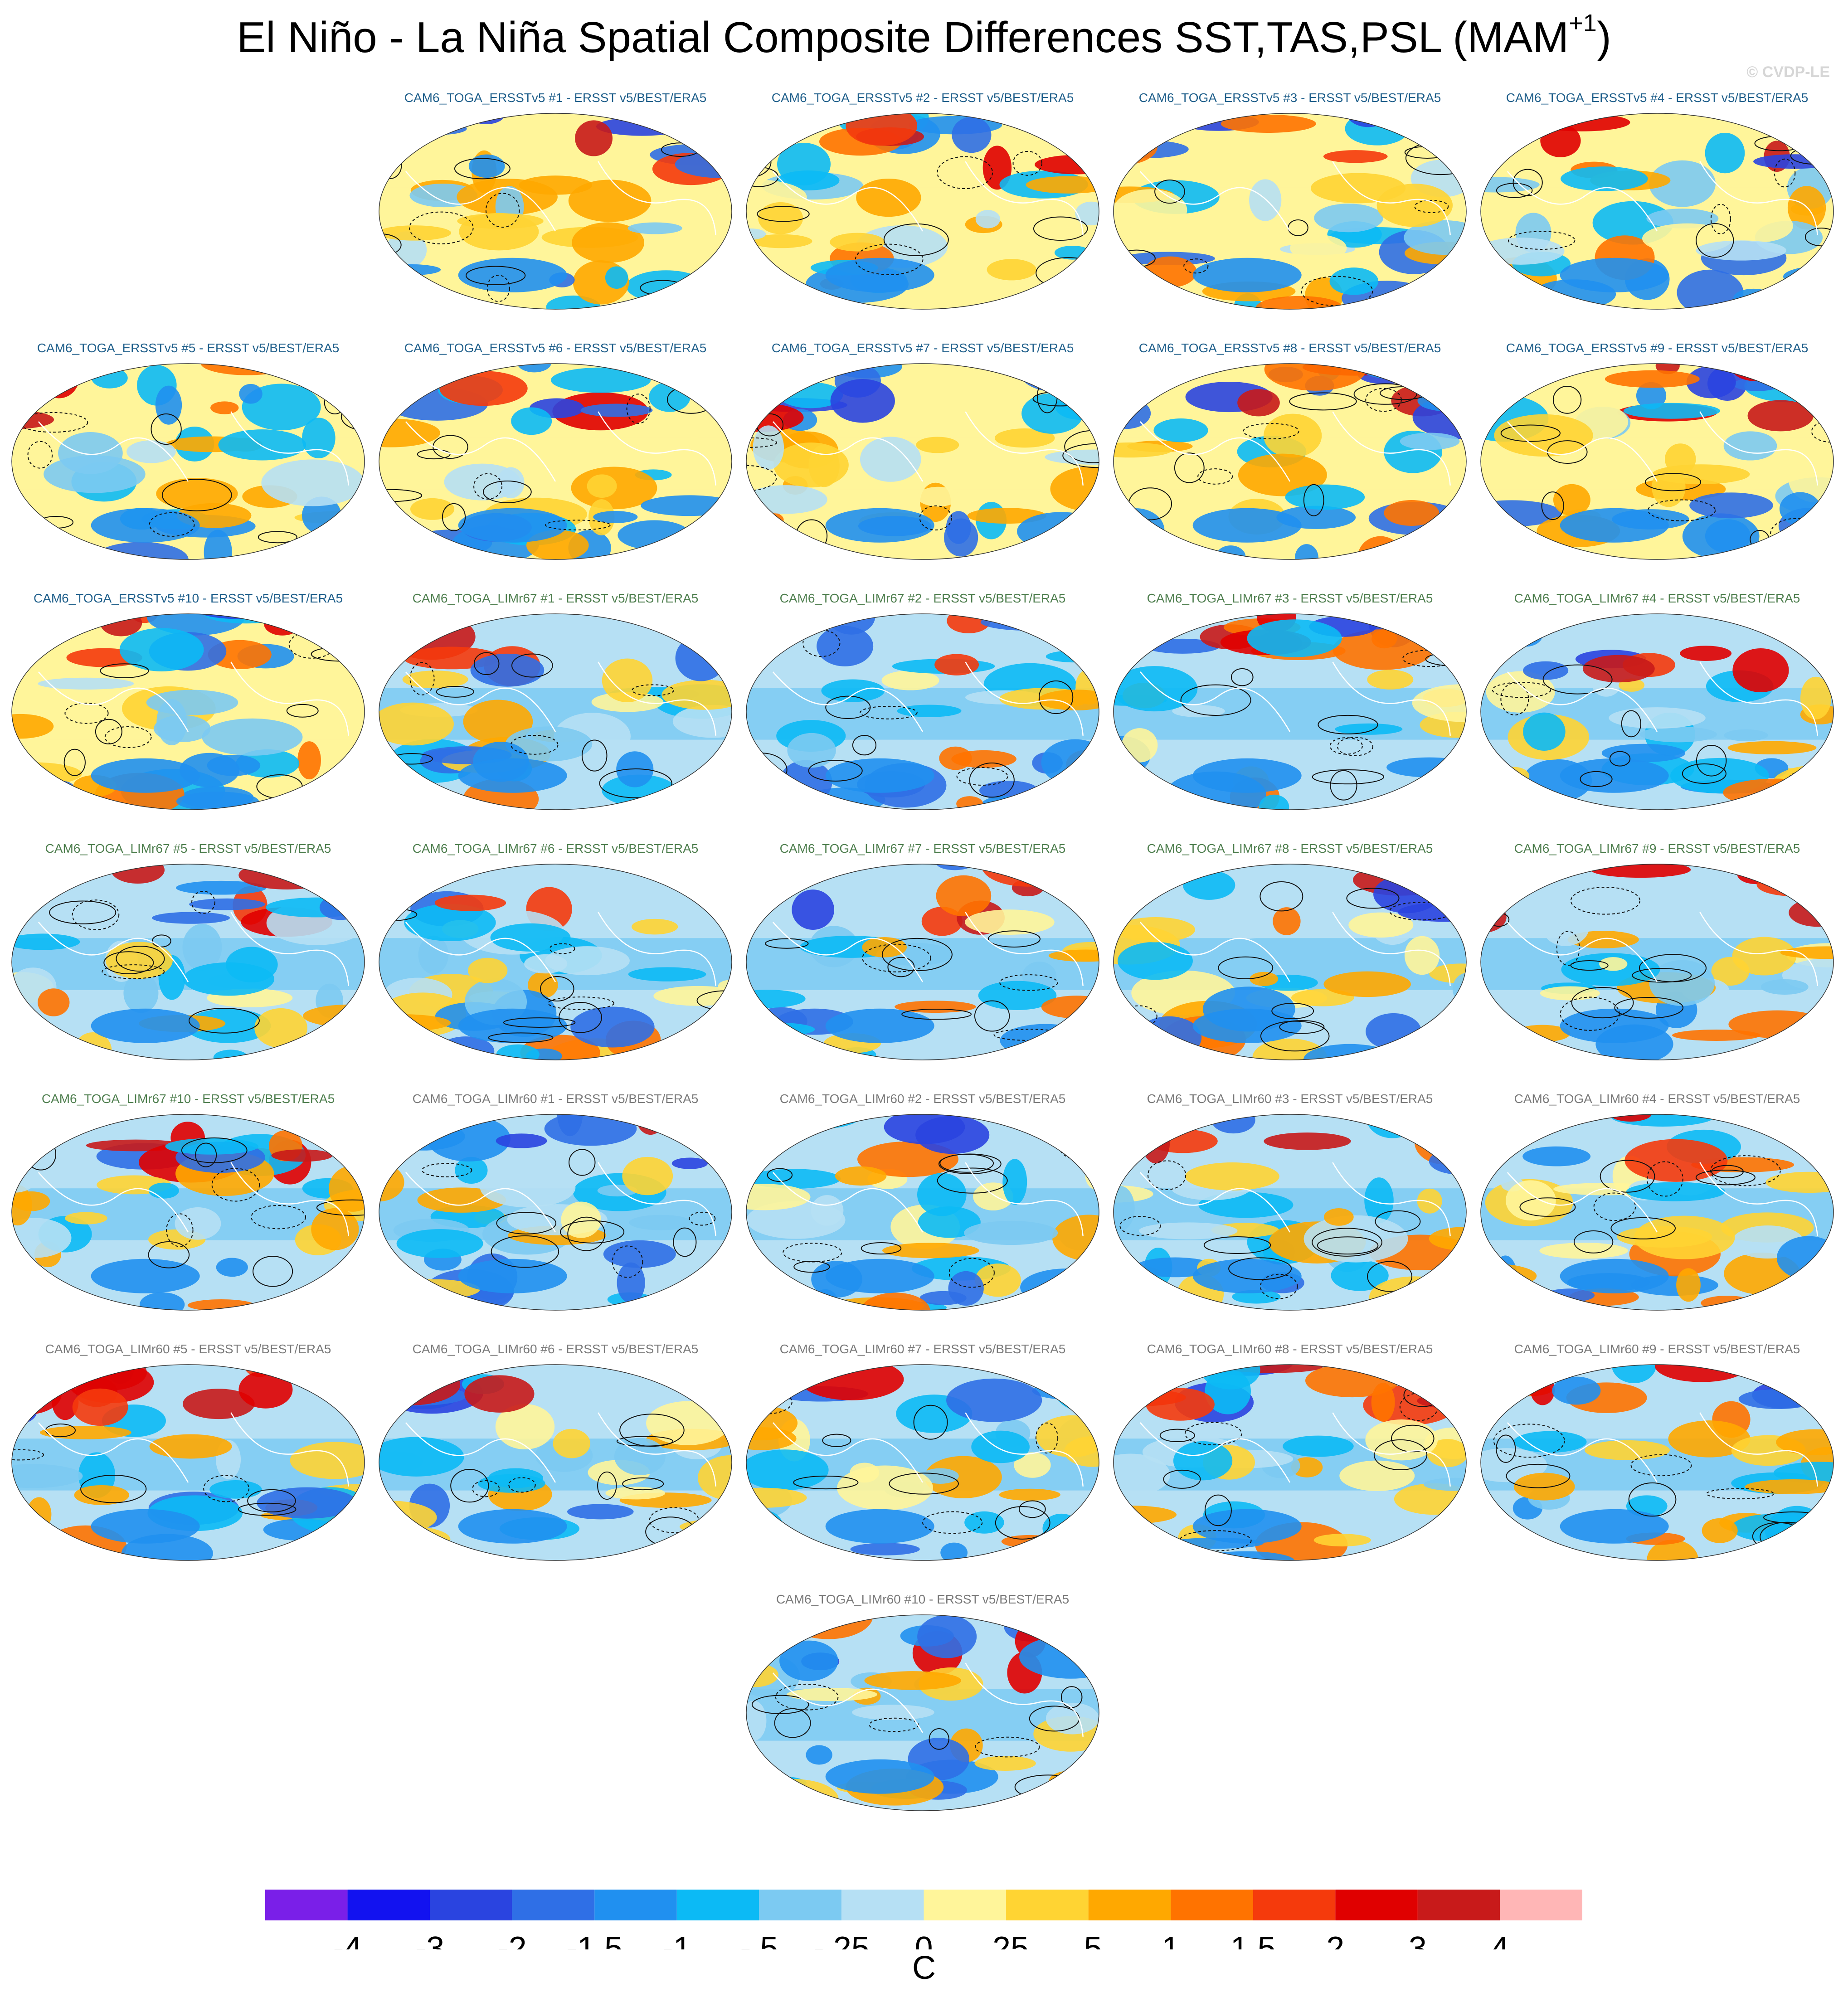  I want to click on map-panel-title: CAM6_TOGA_LIMr60 #8 - ERSST v5/BEST/ERA5, so click(1290, 1349).